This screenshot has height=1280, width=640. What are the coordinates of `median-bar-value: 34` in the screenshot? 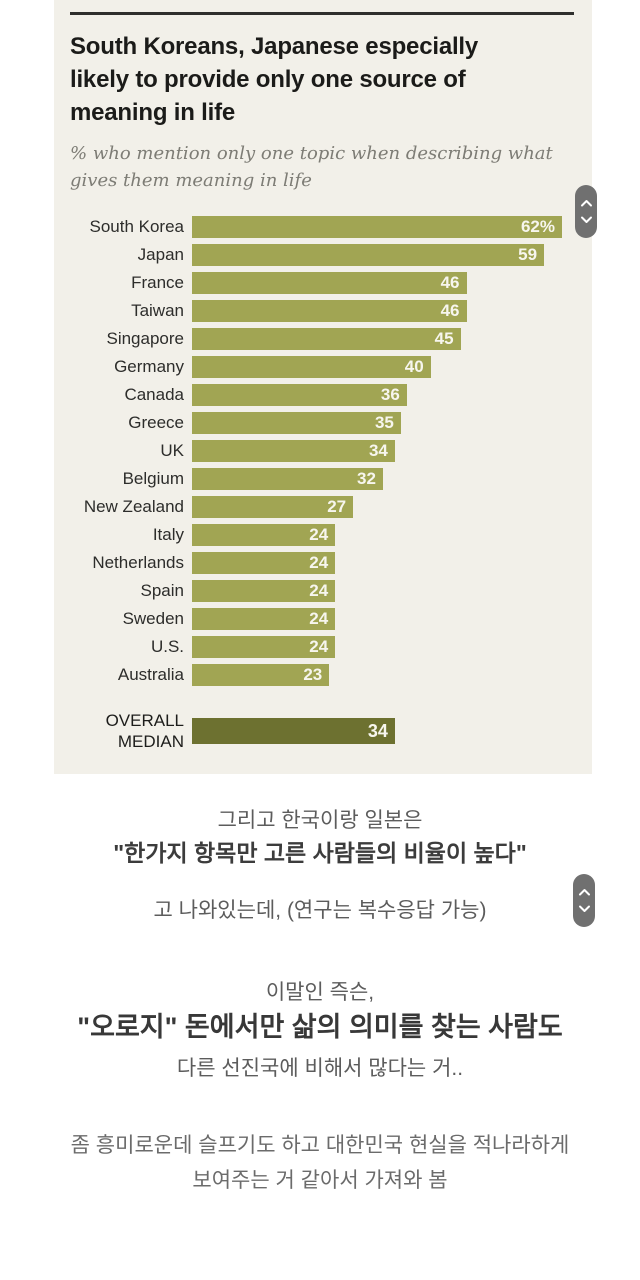 It's located at (377, 730).